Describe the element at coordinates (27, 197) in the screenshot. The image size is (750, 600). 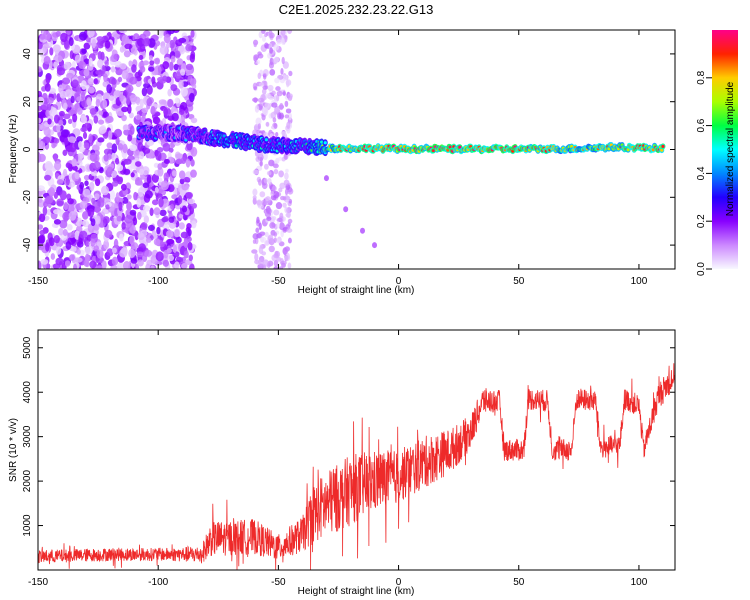
I see `spectrogram-ytick-label: -20` at that location.